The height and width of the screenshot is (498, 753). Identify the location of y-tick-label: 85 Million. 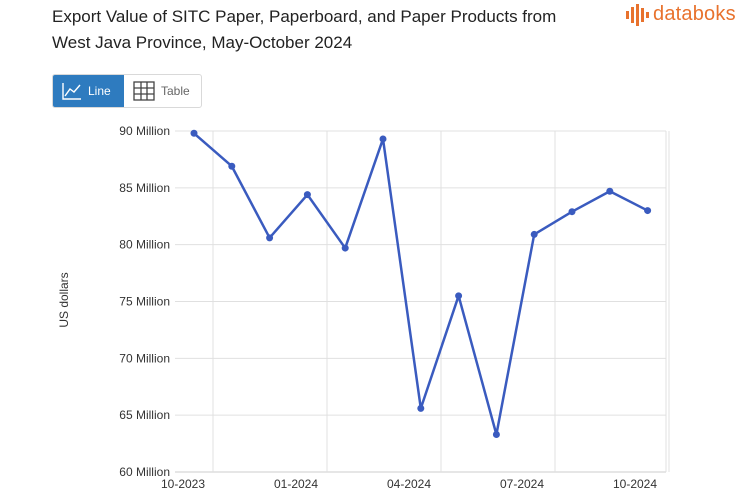
(144, 188).